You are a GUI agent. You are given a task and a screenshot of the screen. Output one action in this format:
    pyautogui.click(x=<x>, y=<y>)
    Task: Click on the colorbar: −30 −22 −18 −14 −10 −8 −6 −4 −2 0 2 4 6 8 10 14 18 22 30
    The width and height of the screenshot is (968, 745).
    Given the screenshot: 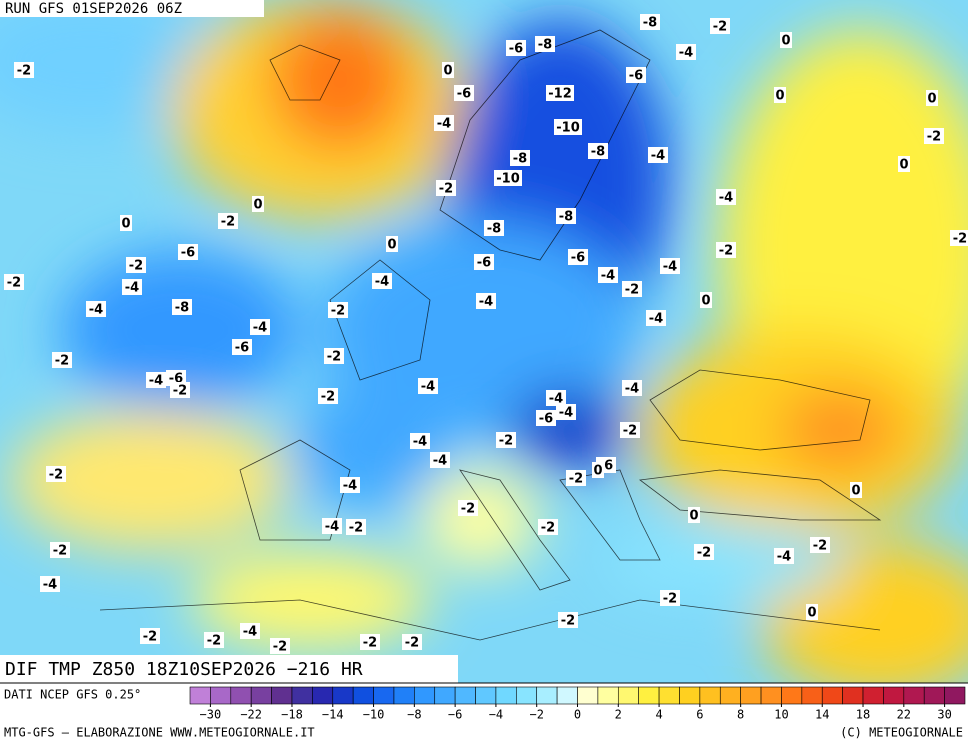 What is the action you would take?
    pyautogui.click(x=577, y=704)
    